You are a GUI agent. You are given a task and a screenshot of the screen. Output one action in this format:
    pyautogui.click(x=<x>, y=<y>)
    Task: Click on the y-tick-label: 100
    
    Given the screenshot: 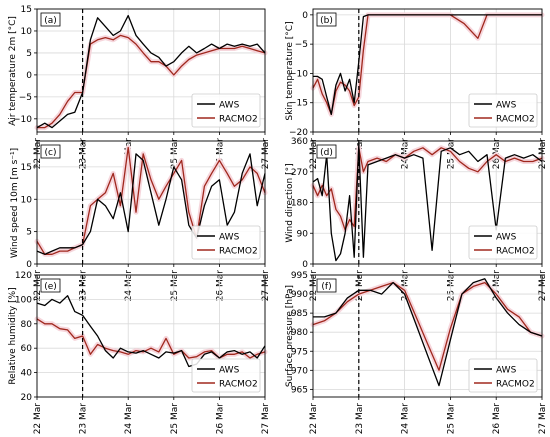 What is the action you would take?
    pyautogui.click(x=23, y=300)
    